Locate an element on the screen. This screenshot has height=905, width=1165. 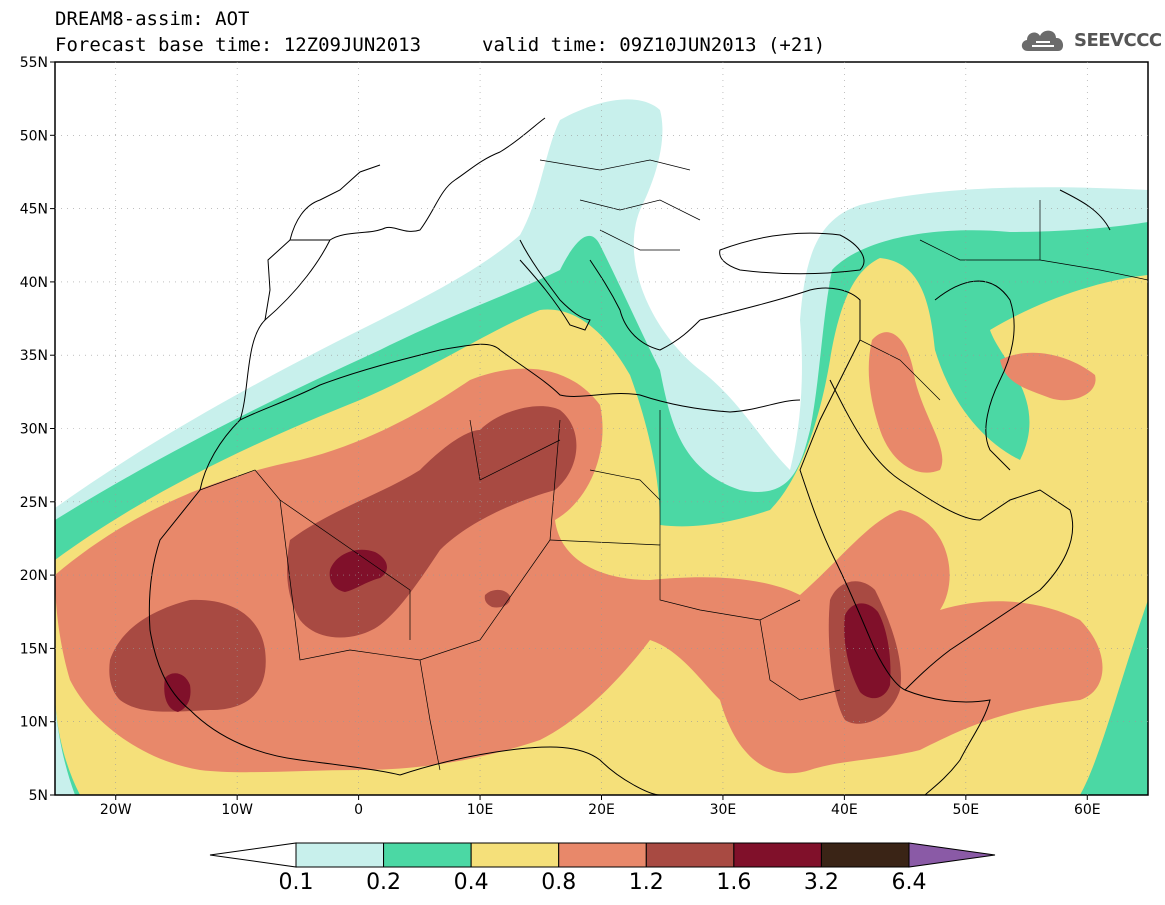
aot-contour-0.8-iran is located at coordinates (1048, 376).